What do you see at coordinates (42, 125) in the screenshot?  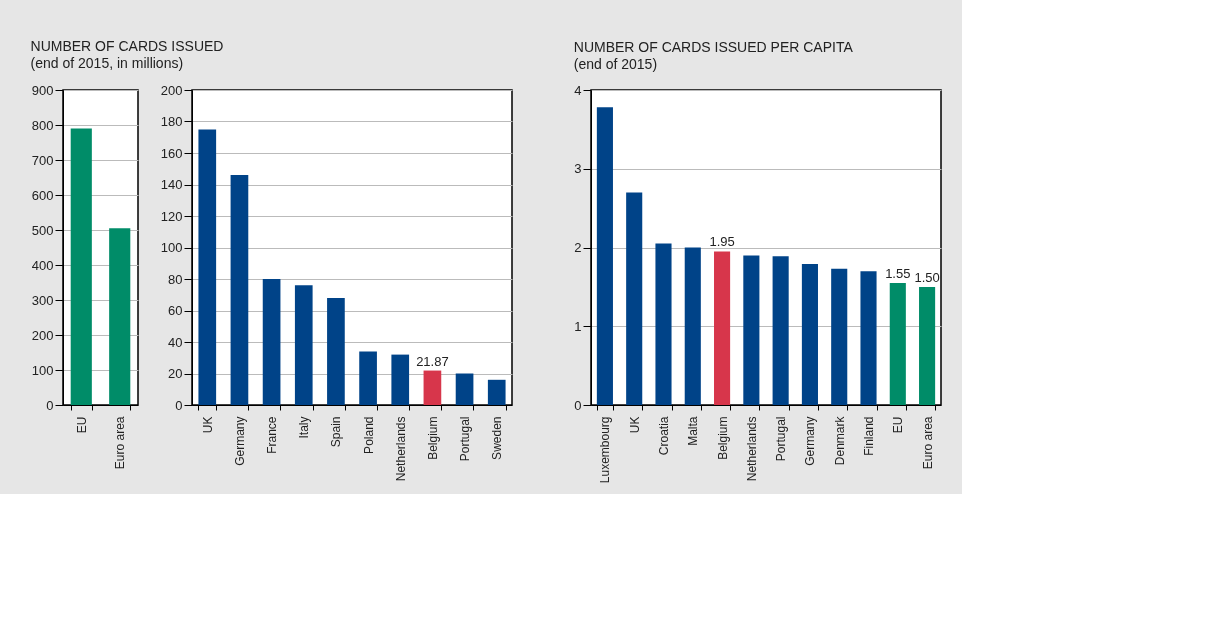 I see `y-tick-label: 800` at bounding box center [42, 125].